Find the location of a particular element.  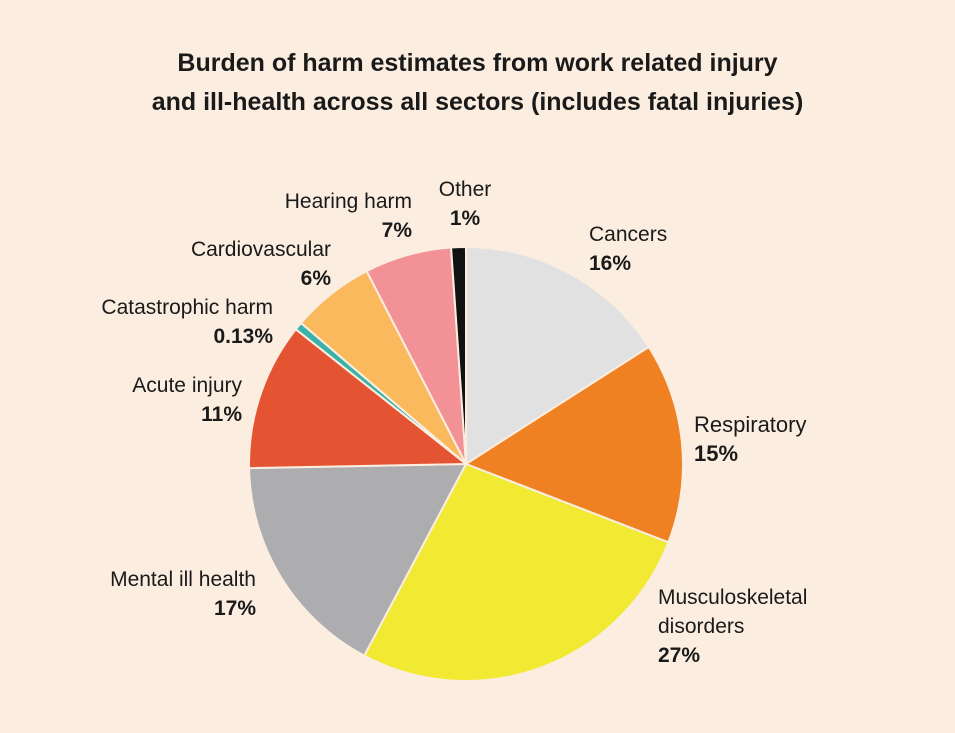

label-hearing-harm-pct: 7% is located at coordinates (396, 230).